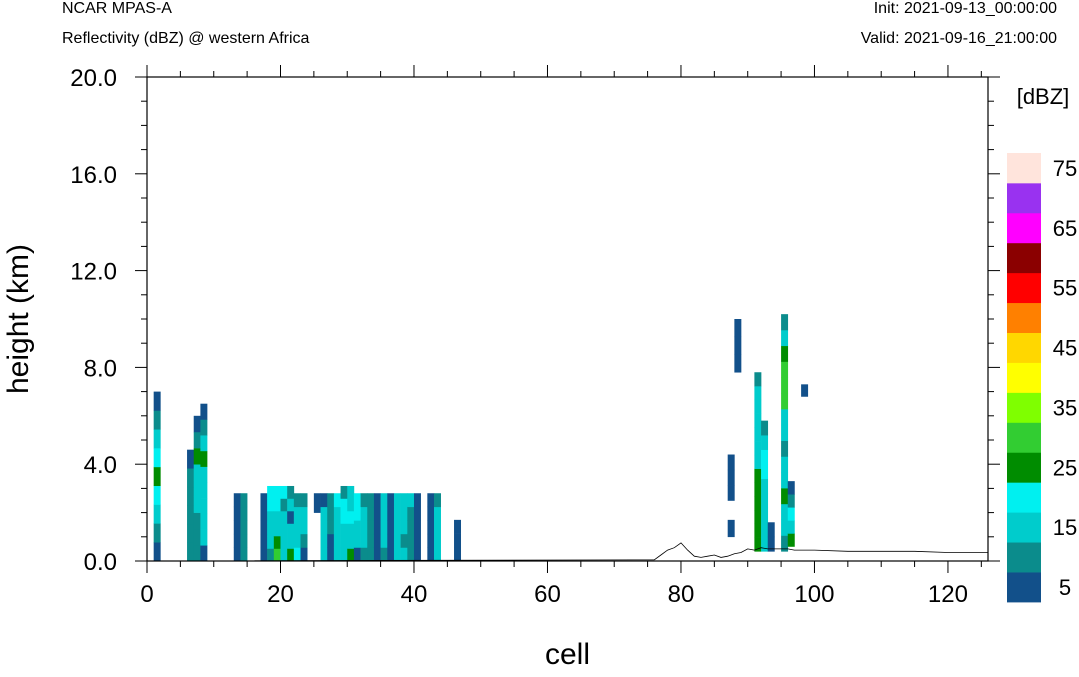 Image resolution: width=1079 pixels, height=677 pixels. Describe the element at coordinates (100, 368) in the screenshot. I see `y-tick-label: 8.0` at that location.